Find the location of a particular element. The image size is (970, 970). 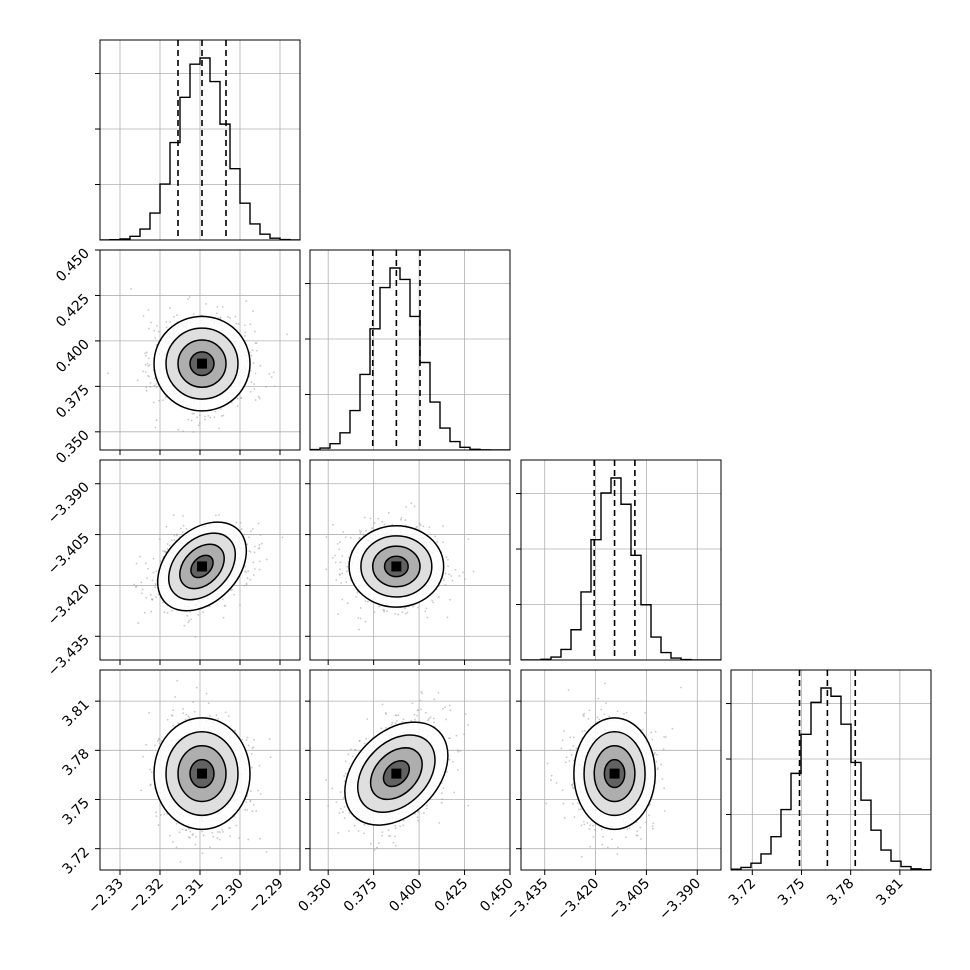

y-tick-label: 0.375 is located at coordinates (73, 402).